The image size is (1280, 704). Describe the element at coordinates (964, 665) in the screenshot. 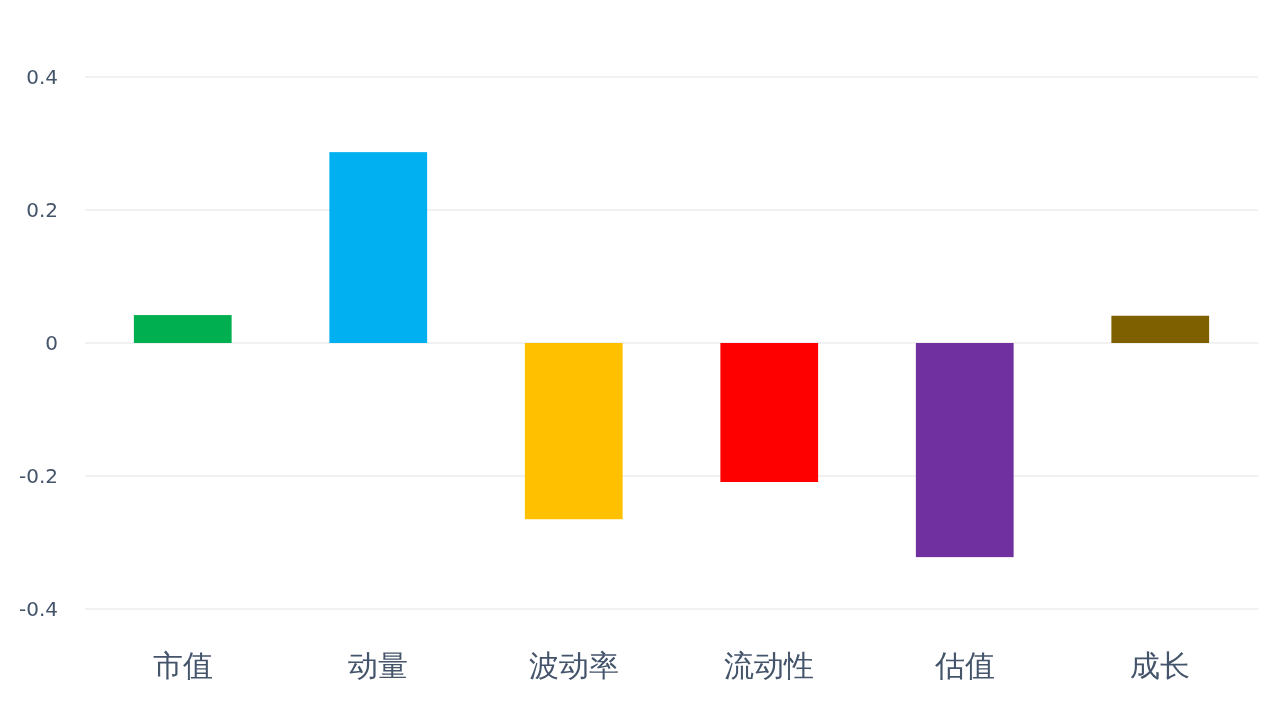

I see `x-tick-label: 估值` at that location.